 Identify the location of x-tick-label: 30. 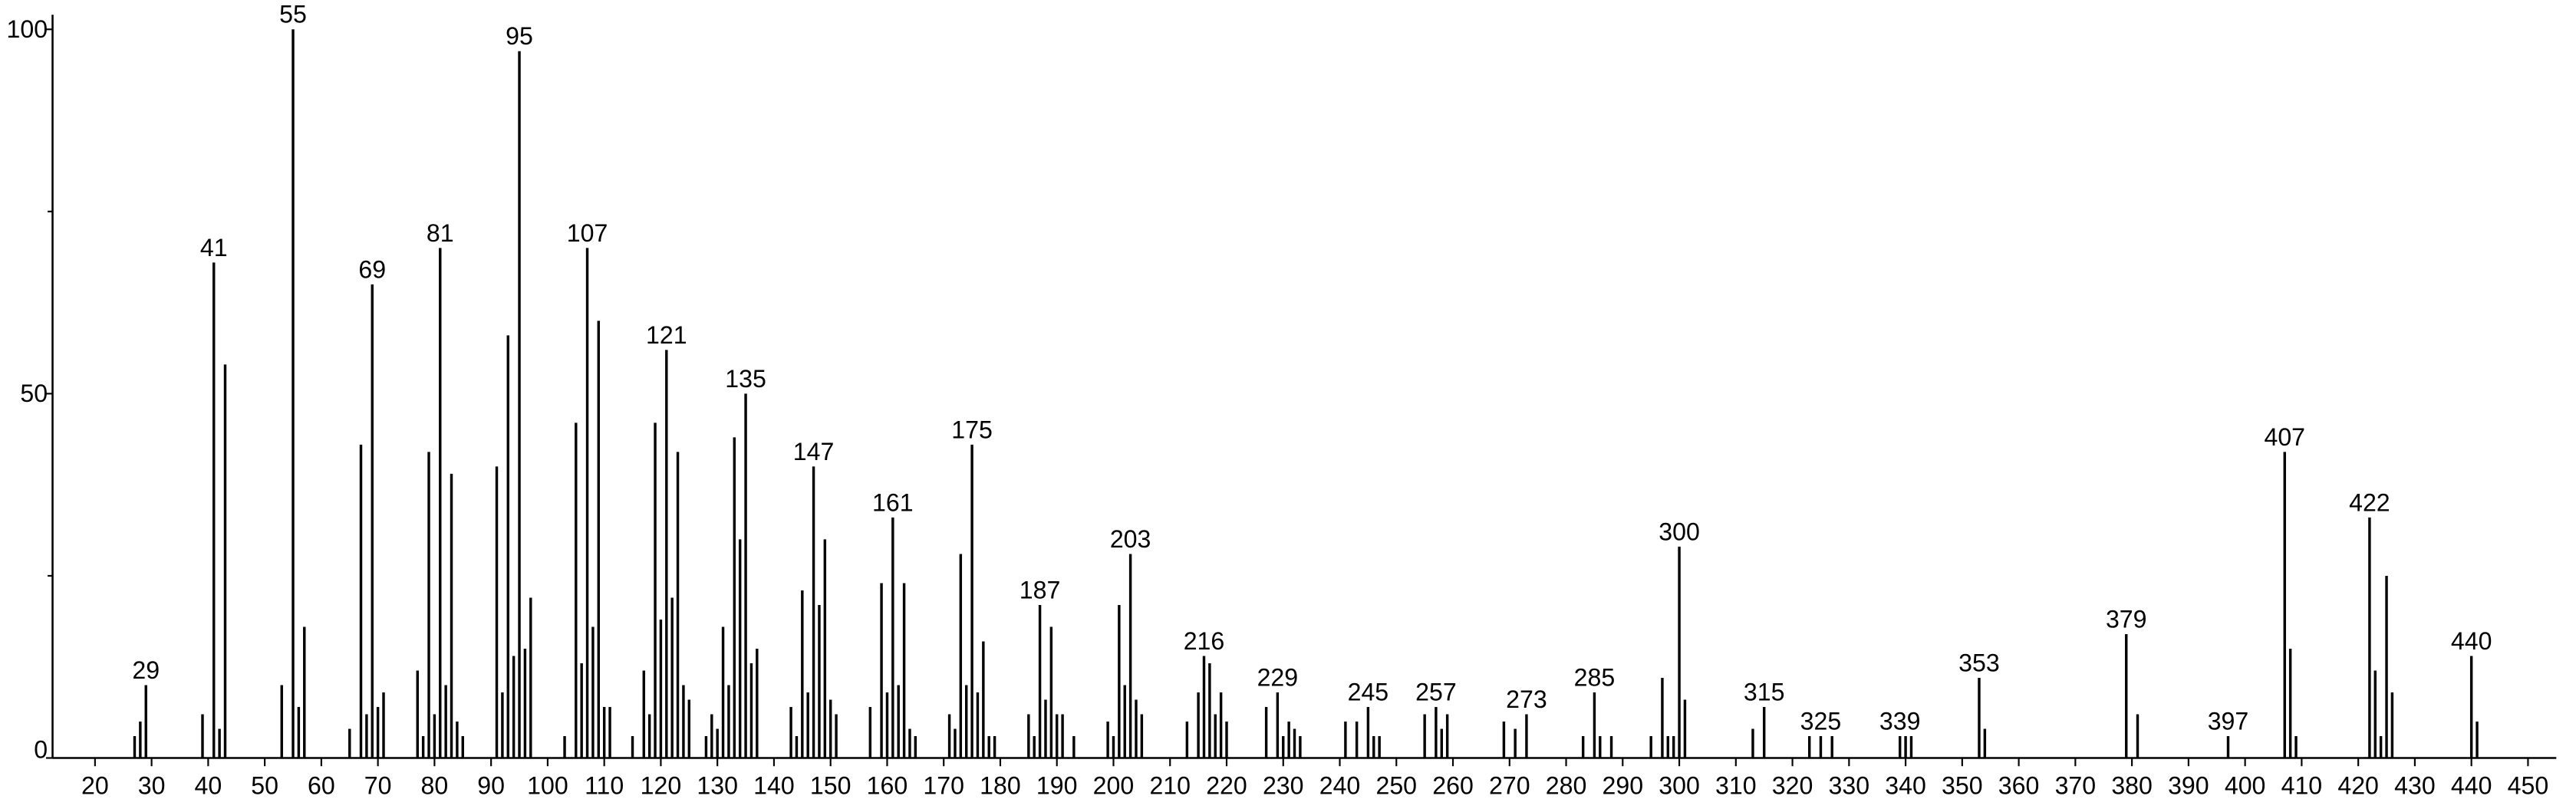
(152, 785).